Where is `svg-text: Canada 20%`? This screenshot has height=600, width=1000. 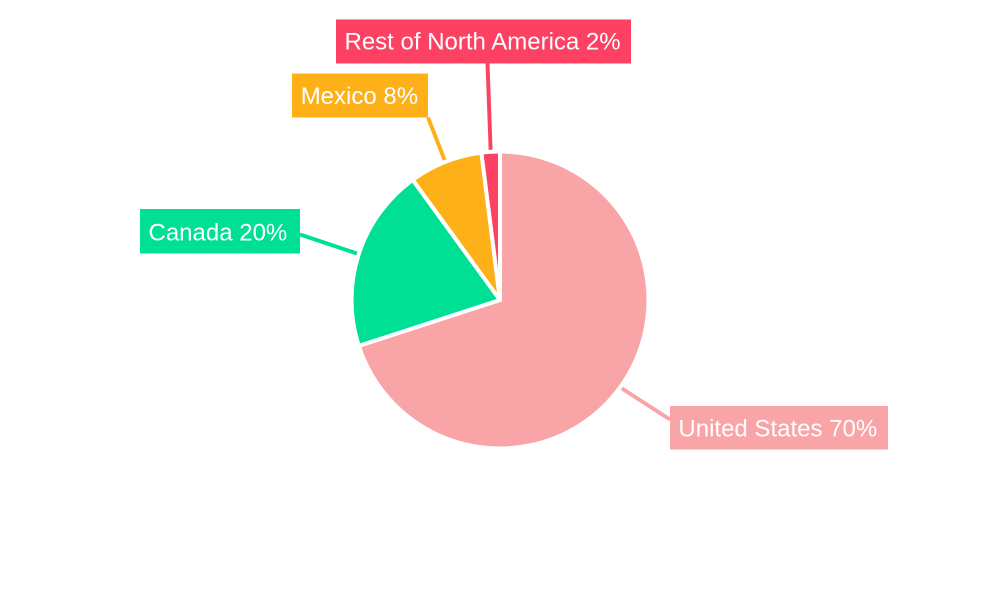
svg-text: Canada 20% is located at coordinates (218, 232).